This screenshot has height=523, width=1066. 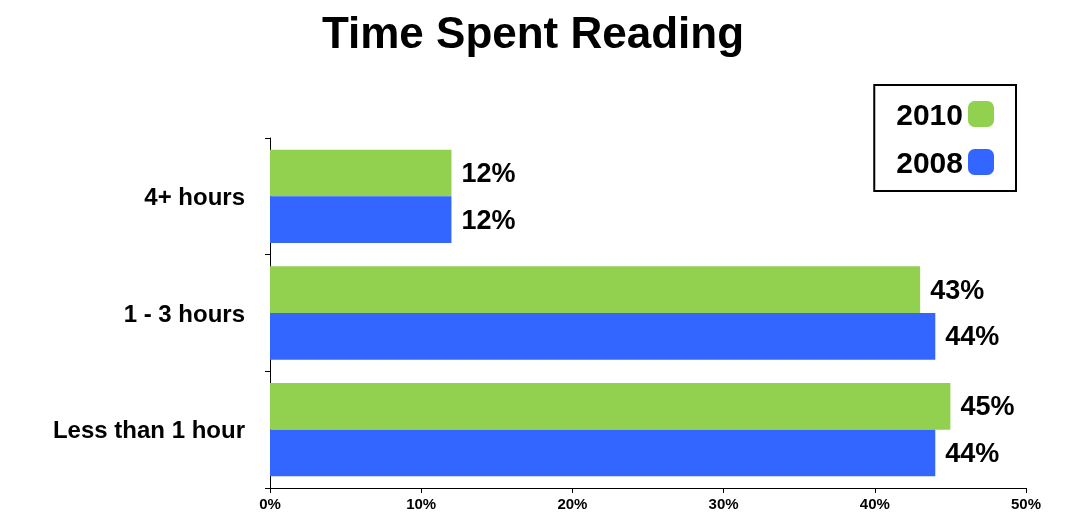 I want to click on legend-label: 2010, so click(x=929, y=114).